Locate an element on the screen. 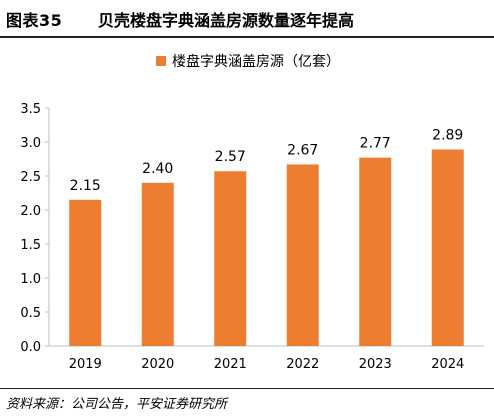 Image resolution: width=494 pixels, height=416 pixels. y-tick-label: 2.0 is located at coordinates (30, 211).